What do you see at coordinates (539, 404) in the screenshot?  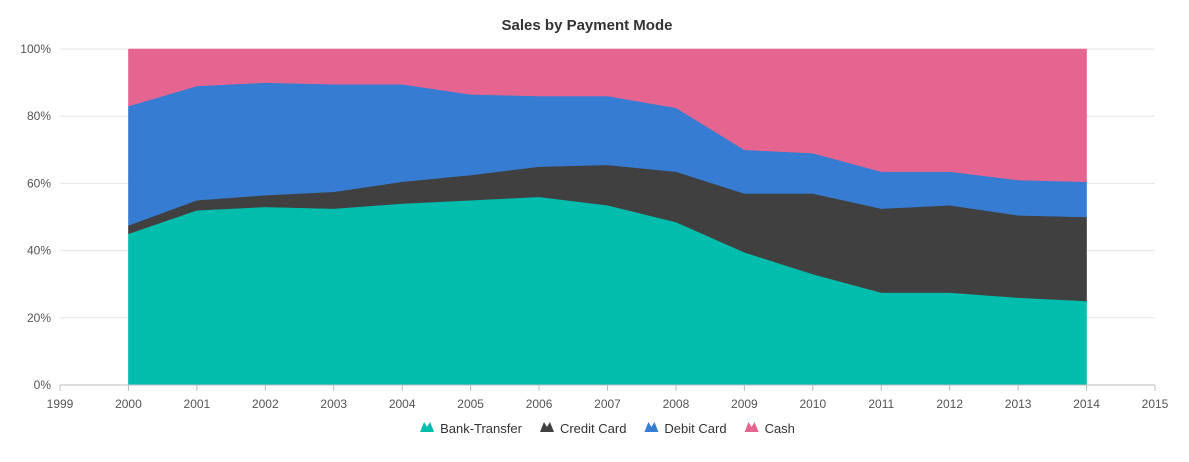 I see `x-tick-label: 2006` at bounding box center [539, 404].